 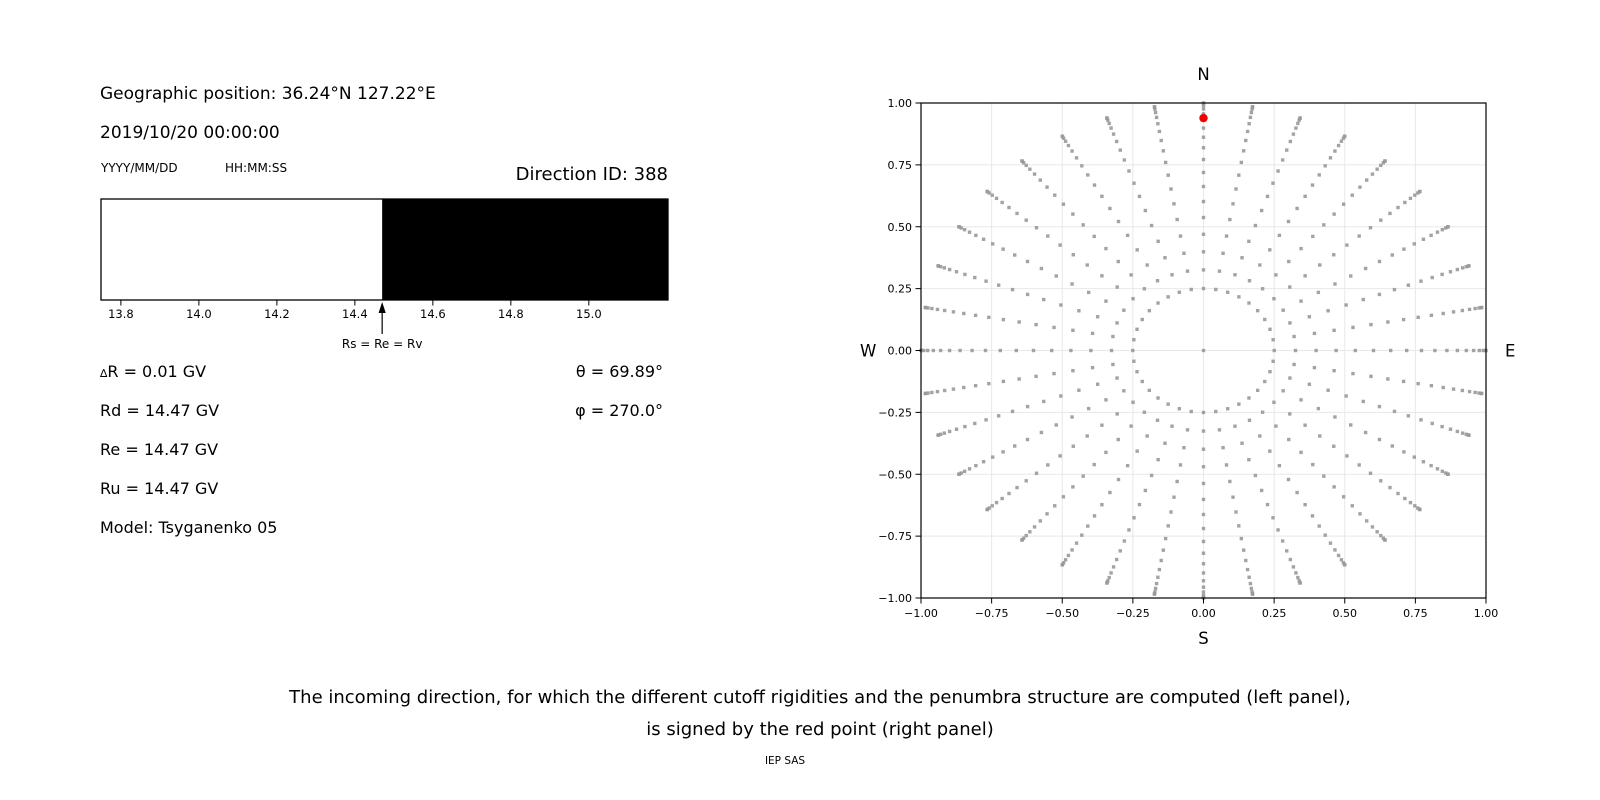 I want to click on penumbra-frame, so click(x=384, y=249).